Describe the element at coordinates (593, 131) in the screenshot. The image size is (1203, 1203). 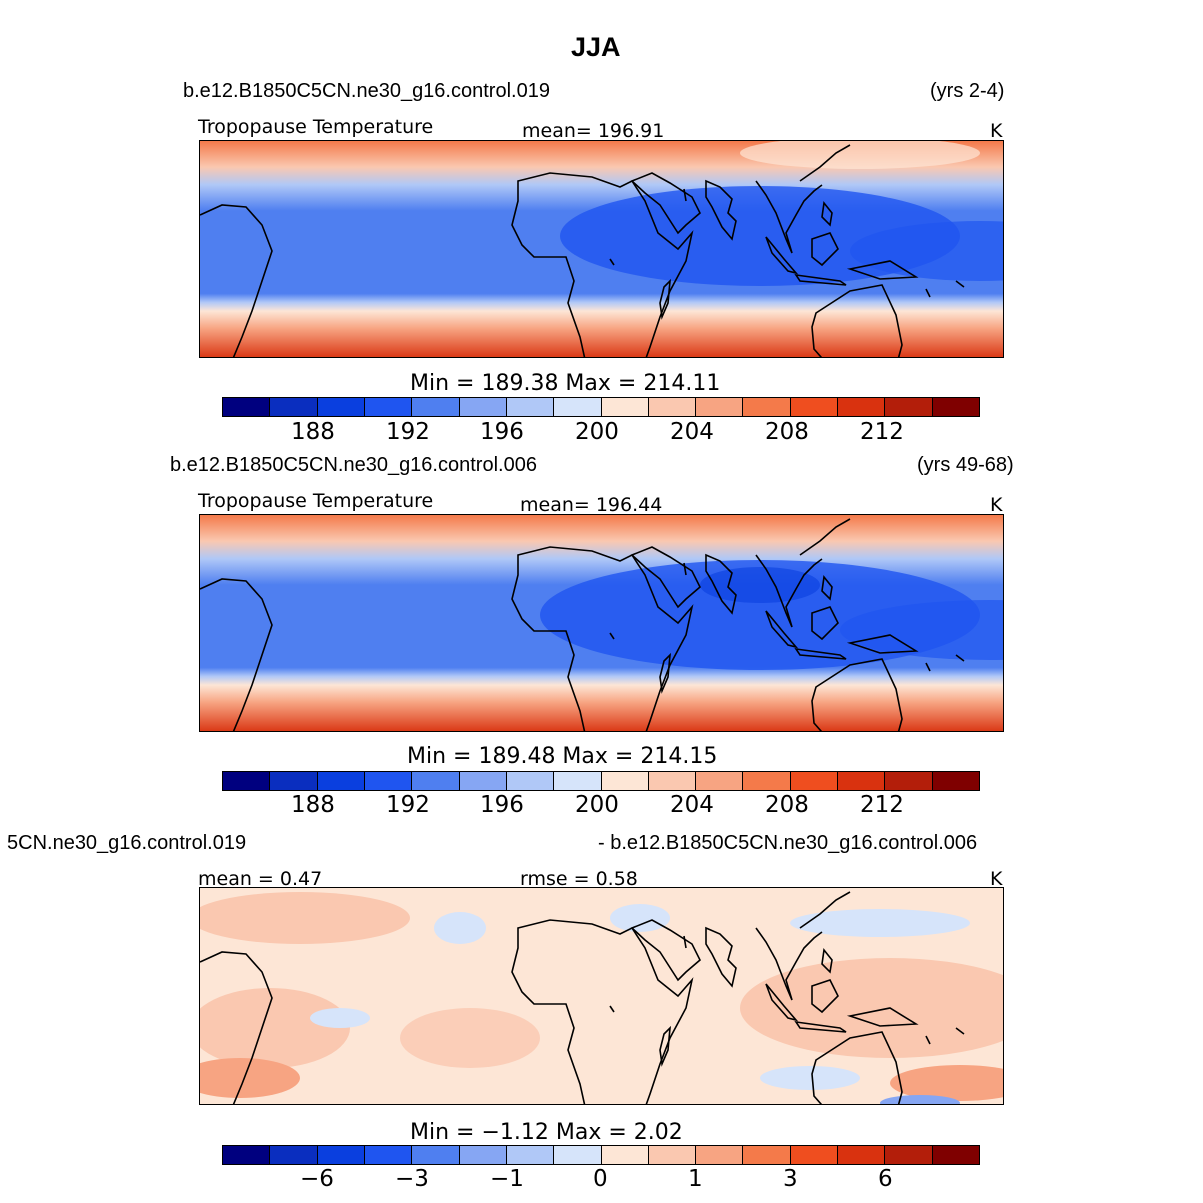
I see `panel1-mean: mean= 196.91` at that location.